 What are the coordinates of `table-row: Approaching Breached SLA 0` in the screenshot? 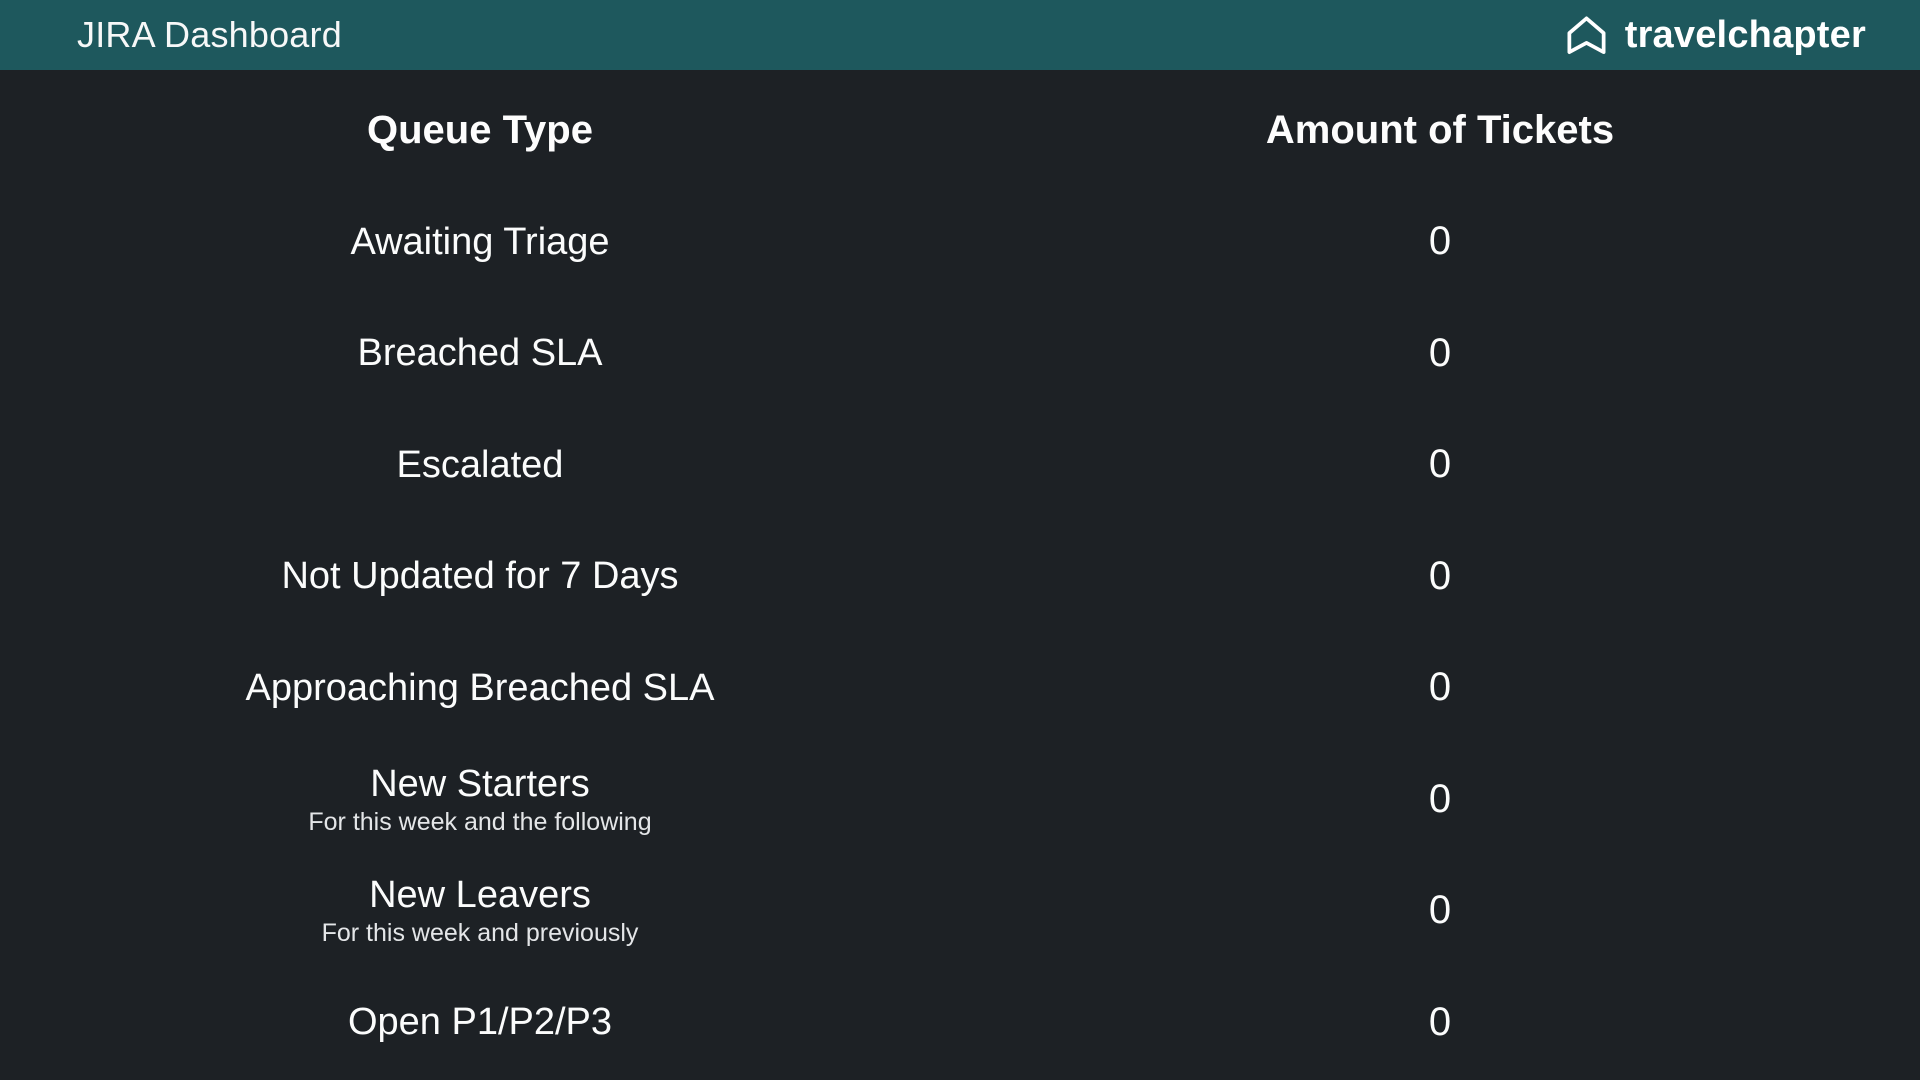 It's located at (960, 688).